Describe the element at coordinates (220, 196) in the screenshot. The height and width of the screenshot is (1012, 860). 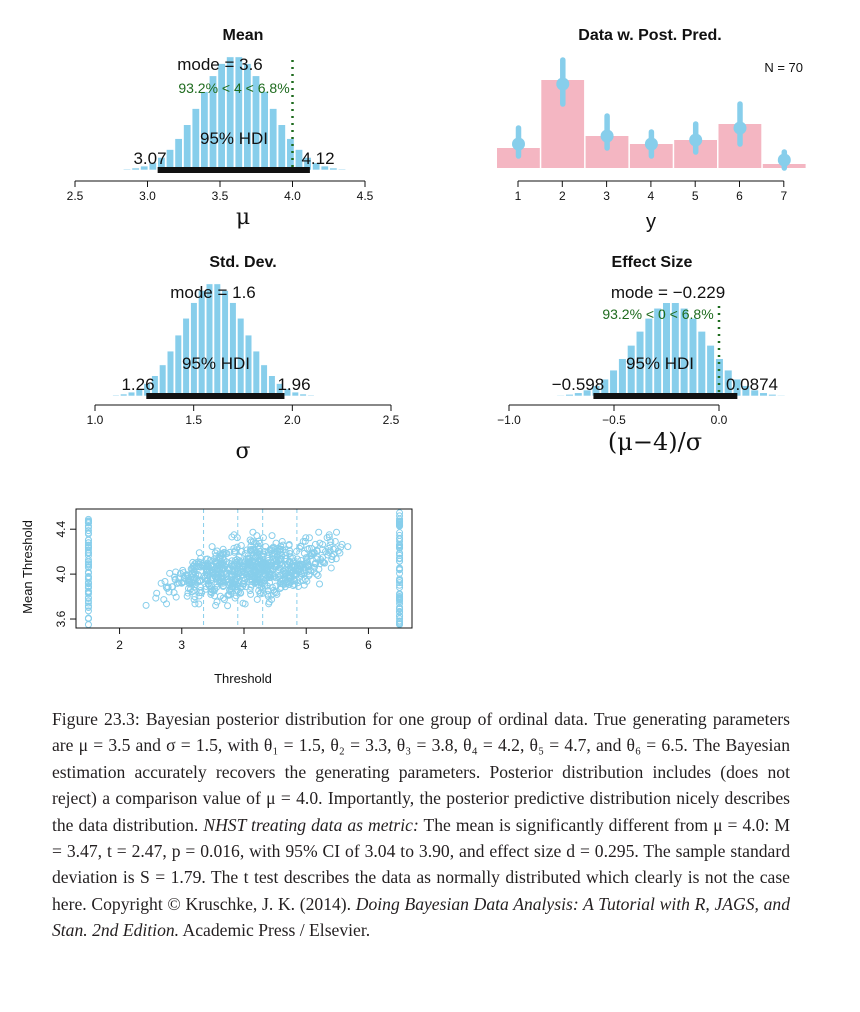
I see `x-tick-label: 3.5` at that location.